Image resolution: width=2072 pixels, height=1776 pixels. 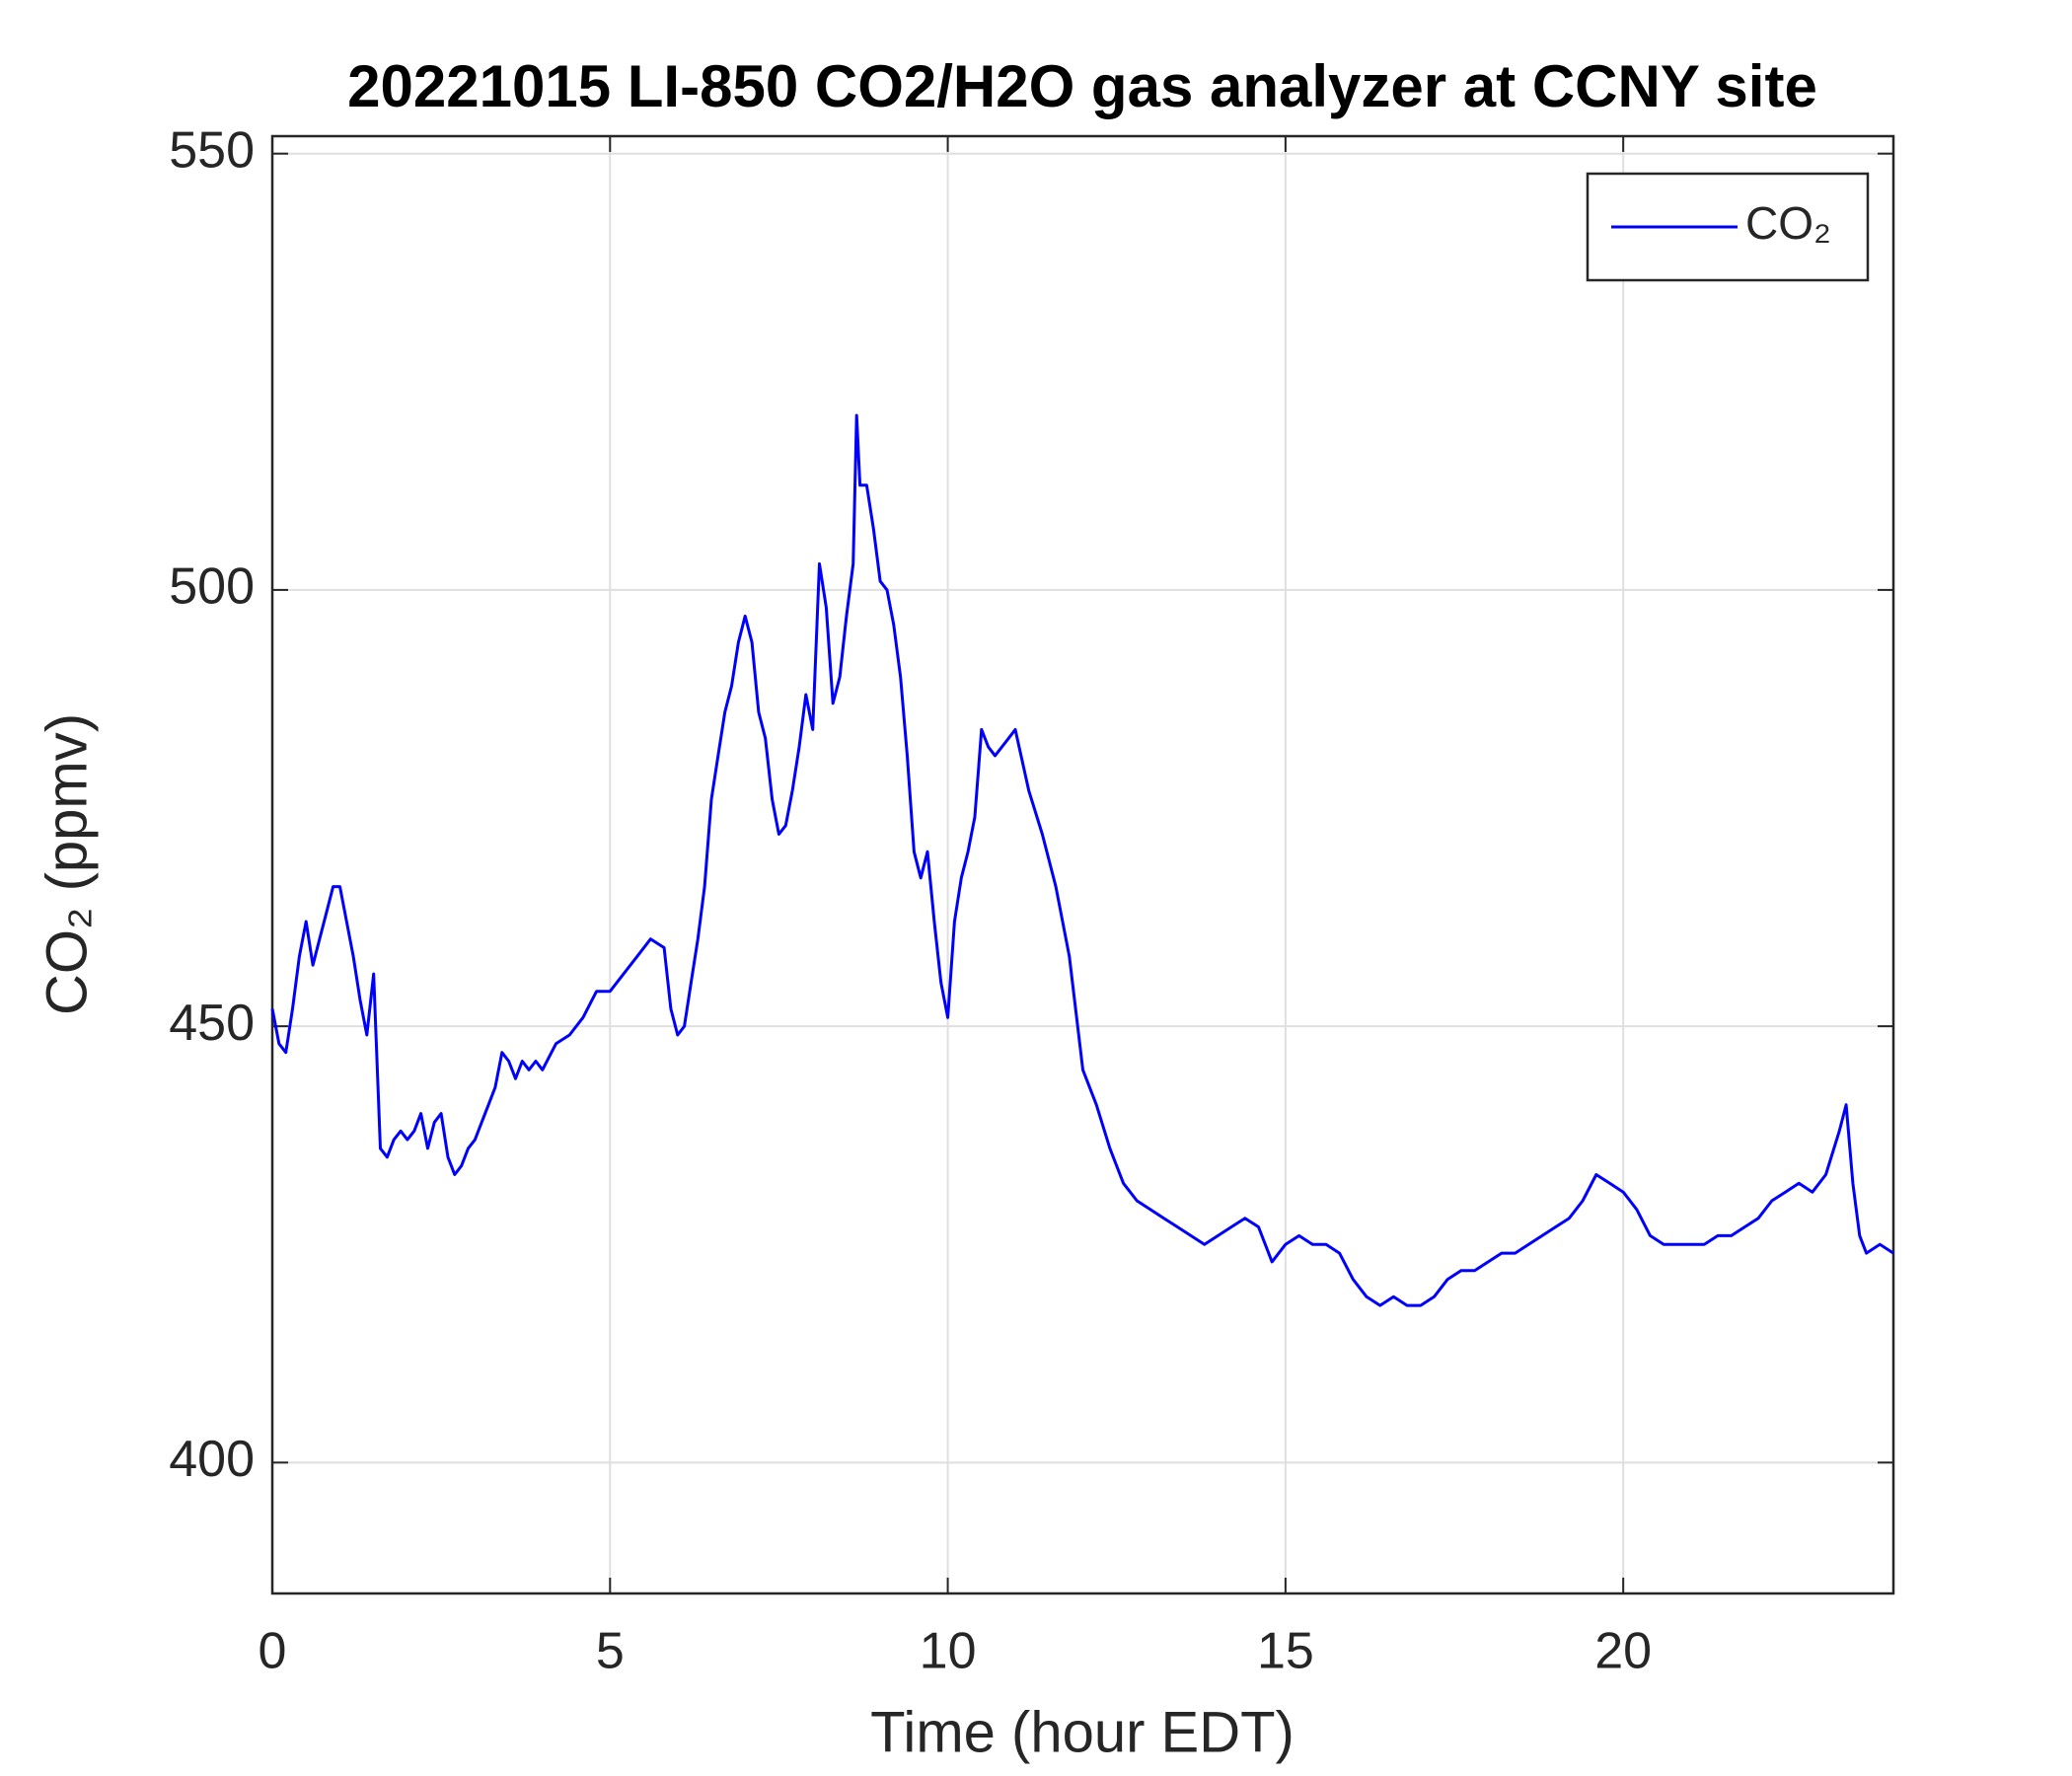 What do you see at coordinates (1788, 223) in the screenshot?
I see `legend-label: CO₂` at bounding box center [1788, 223].